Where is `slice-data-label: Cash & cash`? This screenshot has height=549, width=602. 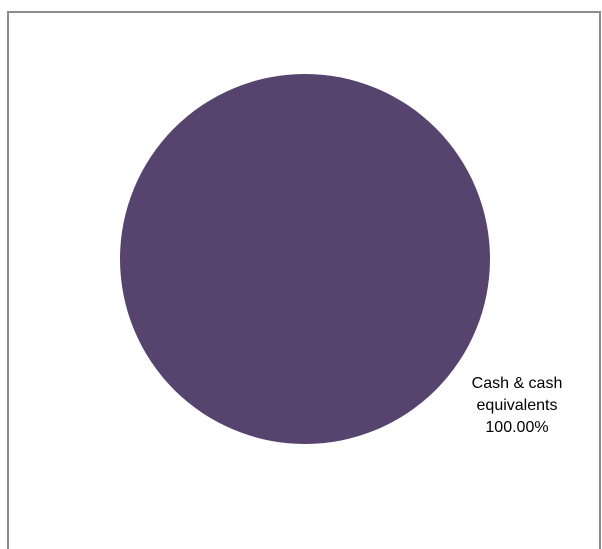 slice-data-label: Cash & cash is located at coordinates (517, 383).